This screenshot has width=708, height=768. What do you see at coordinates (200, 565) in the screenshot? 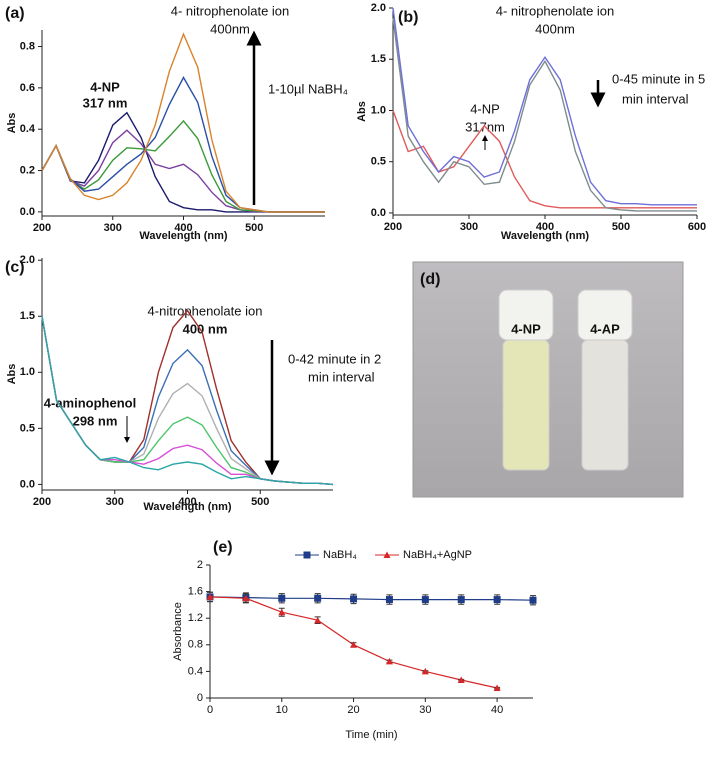
I see `y-tick-label: 2` at bounding box center [200, 565].